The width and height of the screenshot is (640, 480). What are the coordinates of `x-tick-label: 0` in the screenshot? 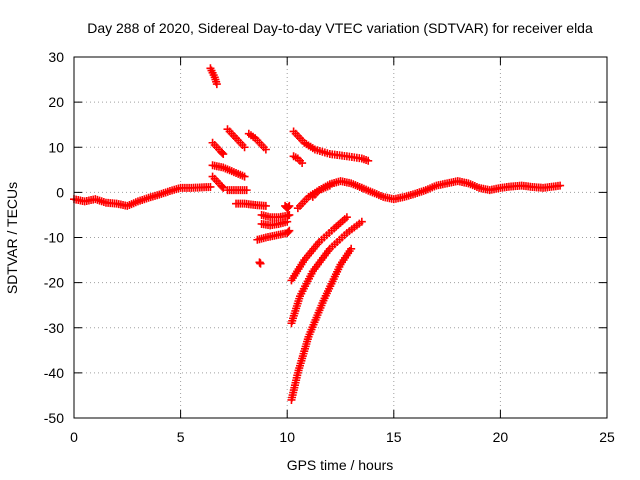 It's located at (74, 437).